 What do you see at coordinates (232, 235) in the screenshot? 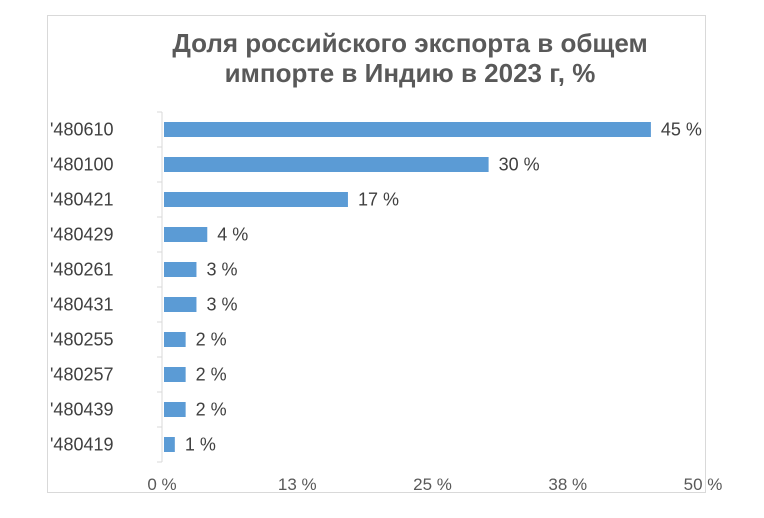
I see `data-label: 4 %` at bounding box center [232, 235].